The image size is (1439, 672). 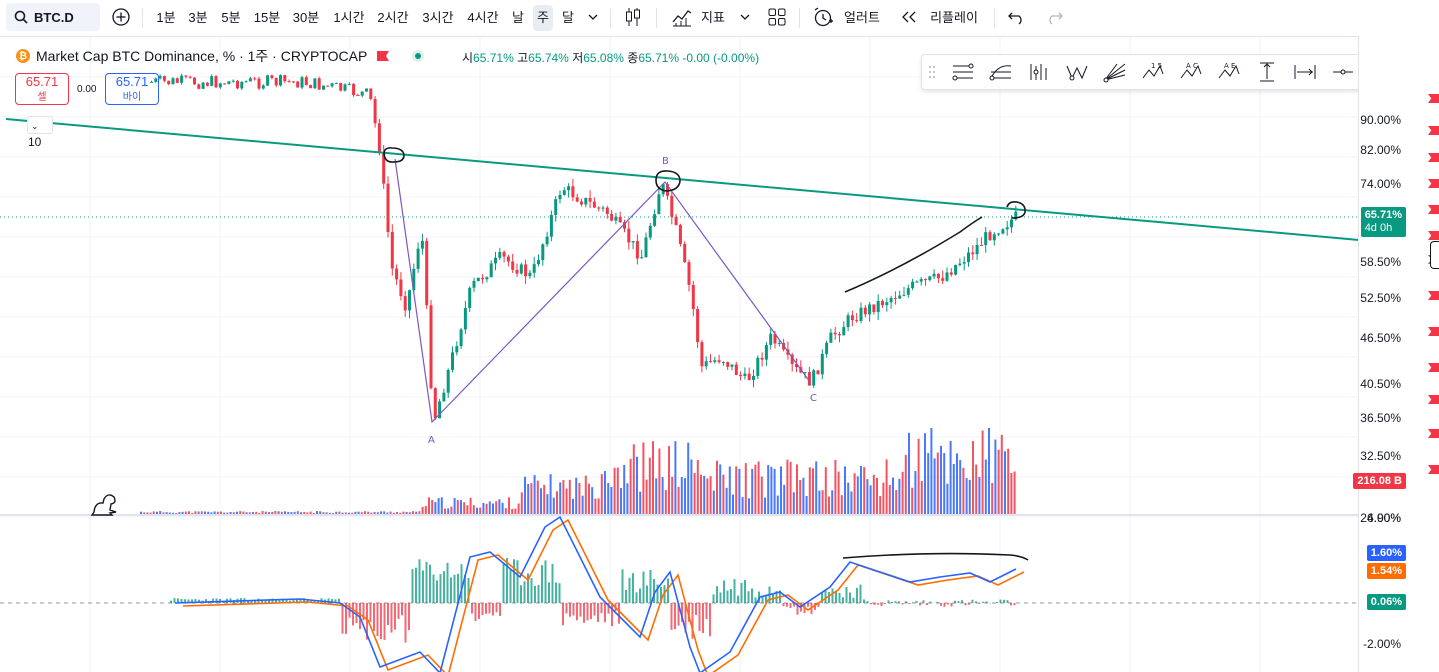 What do you see at coordinates (1383, 518) in the screenshot?
I see `osc-tick-label: 4.00%` at bounding box center [1383, 518].